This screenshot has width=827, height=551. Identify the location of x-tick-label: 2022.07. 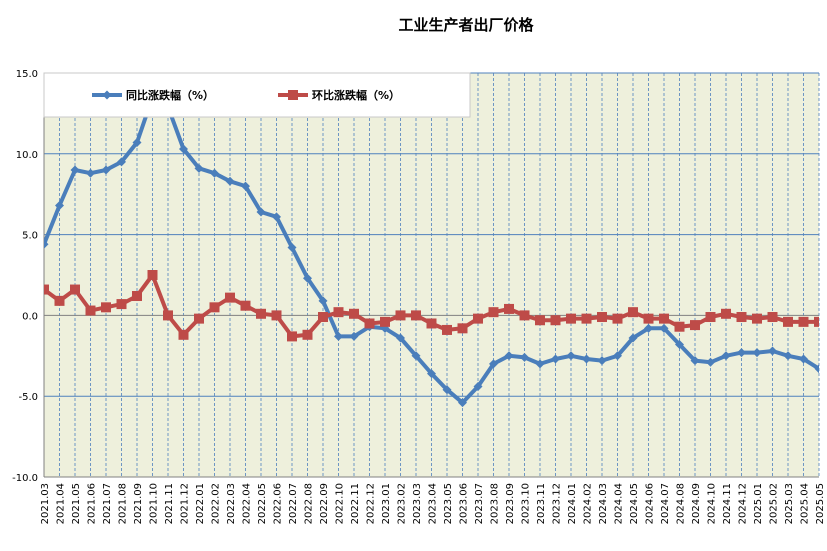
(293, 503).